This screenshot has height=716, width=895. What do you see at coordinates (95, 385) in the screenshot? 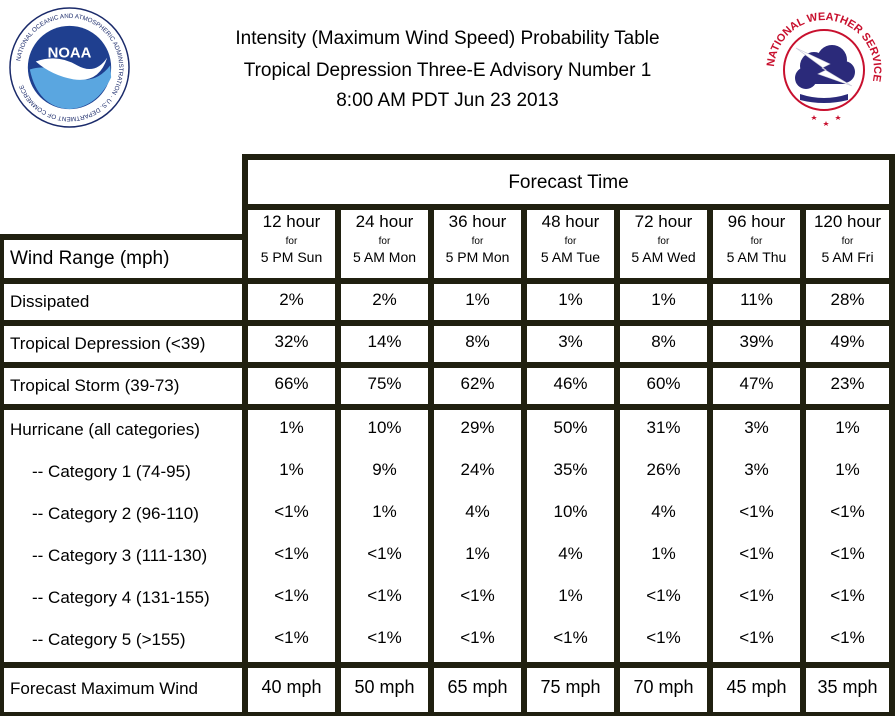
I see `row-label: Tropical Storm (39-73)` at bounding box center [95, 385].